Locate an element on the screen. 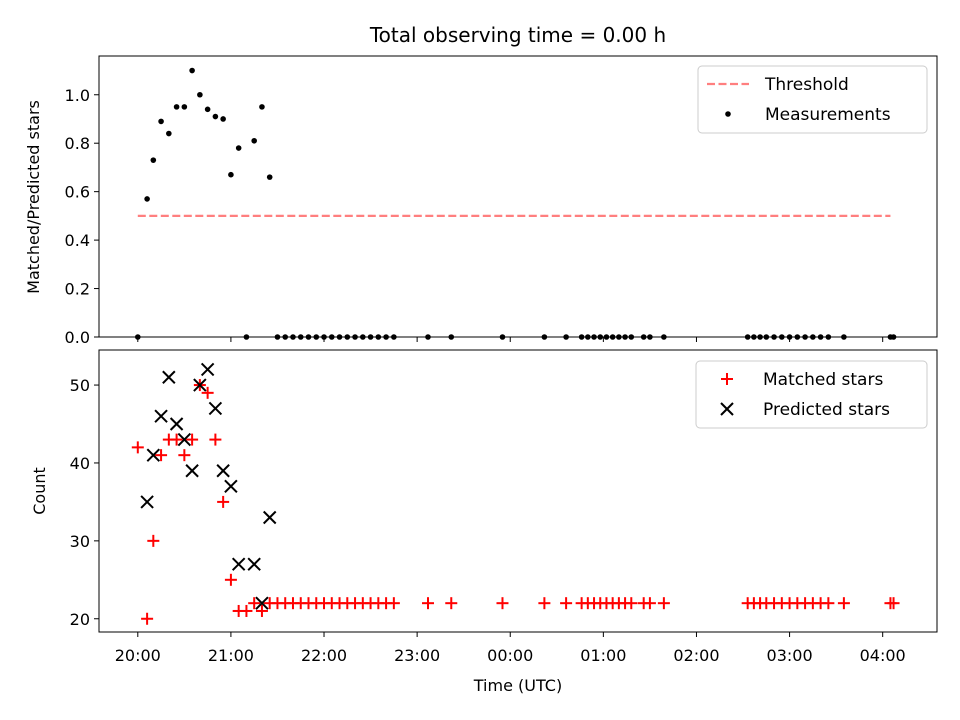 The image size is (960, 720). ratio-legend-box is located at coordinates (812, 99).